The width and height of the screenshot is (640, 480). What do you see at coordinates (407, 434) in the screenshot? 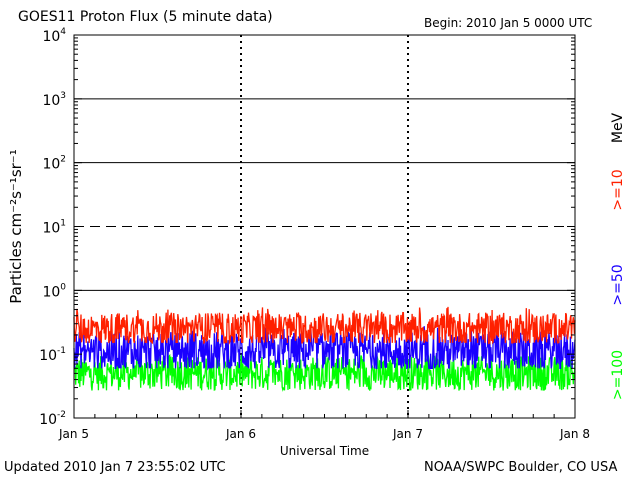
I see `x-tick-label: Jan 7` at bounding box center [407, 434].